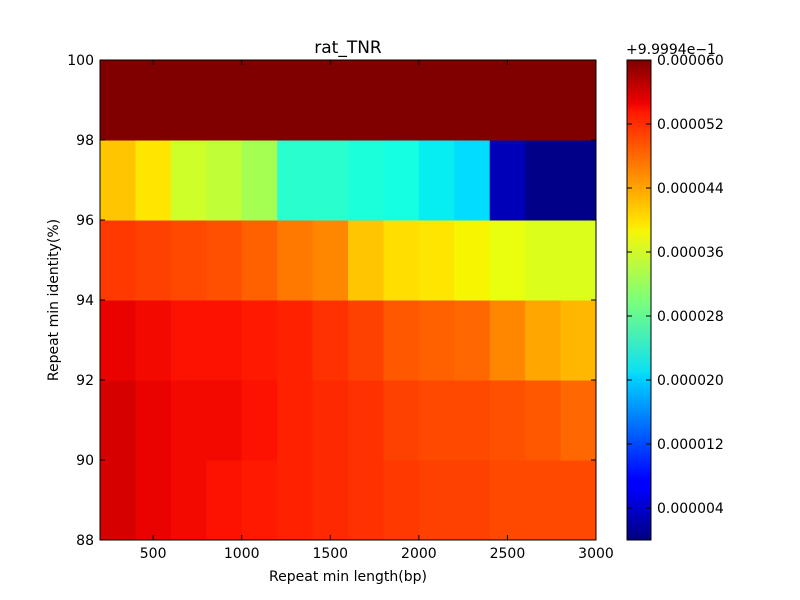 This screenshot has width=800, height=600. What do you see at coordinates (543, 420) in the screenshot?
I see `heatmap-cell-r1-c12` at bounding box center [543, 420].